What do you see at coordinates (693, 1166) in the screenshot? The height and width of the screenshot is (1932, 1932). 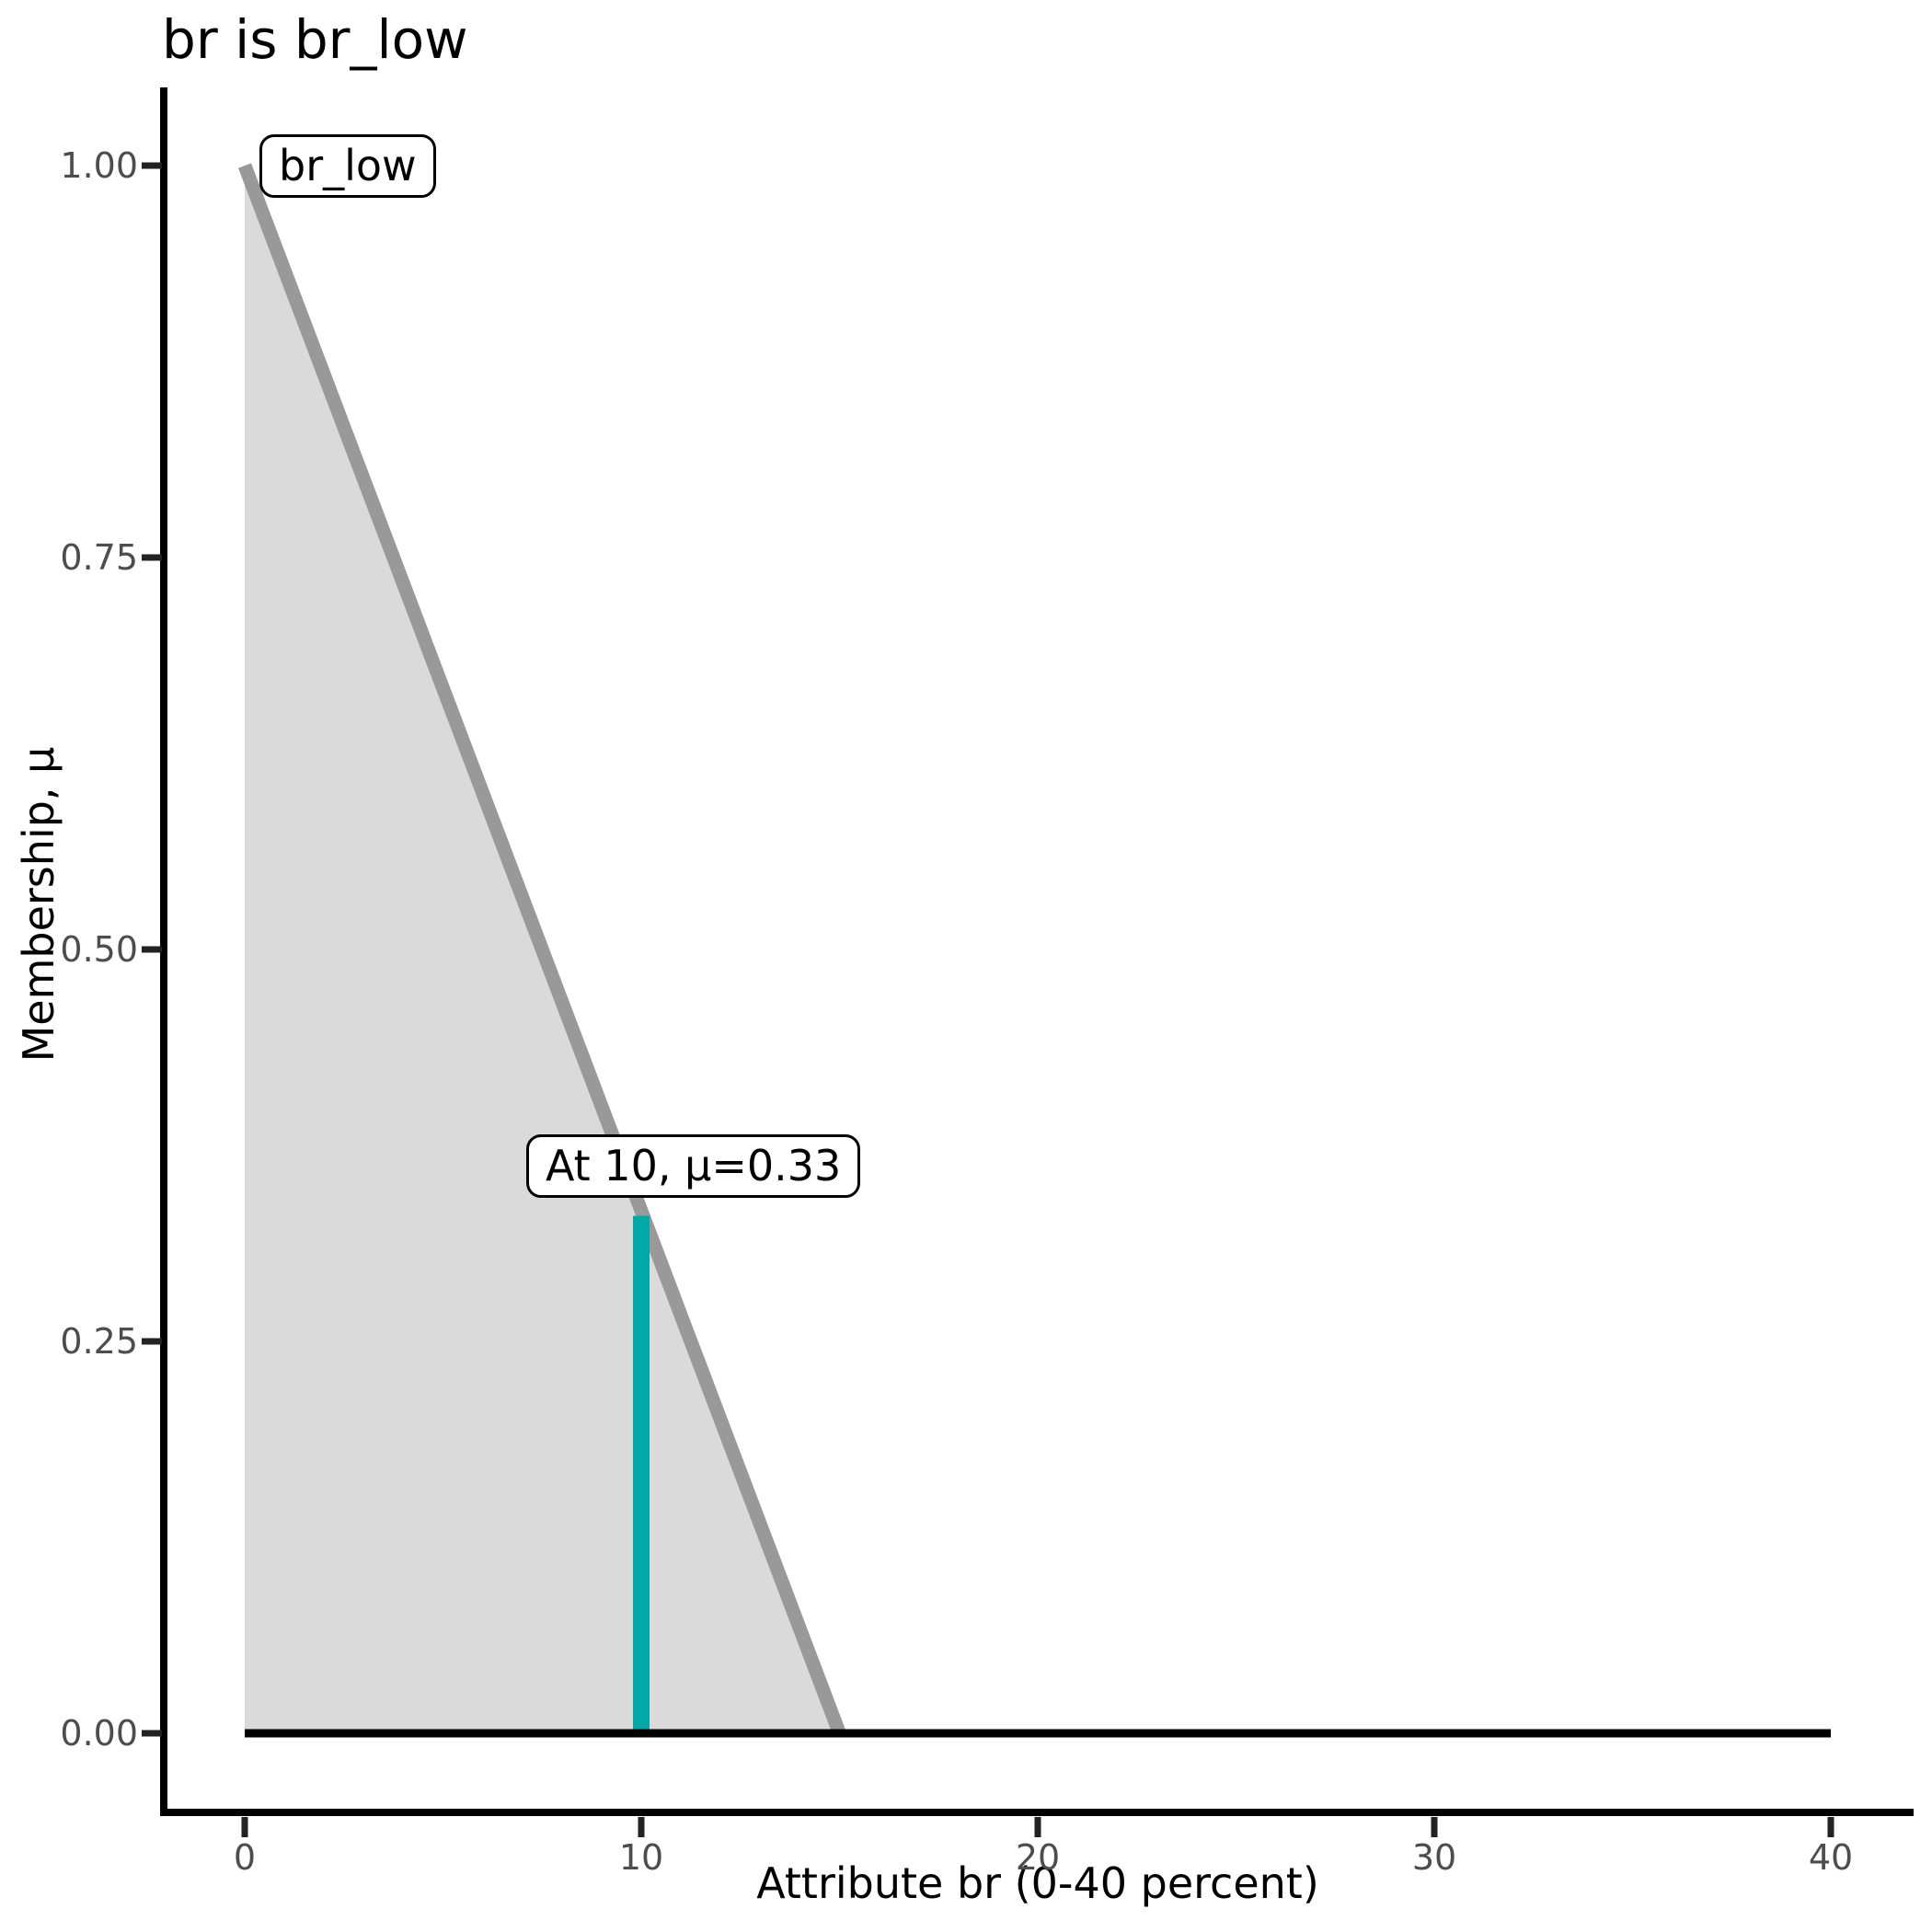 I see `annotation-at-10: At 10, μ=0.33` at bounding box center [693, 1166].